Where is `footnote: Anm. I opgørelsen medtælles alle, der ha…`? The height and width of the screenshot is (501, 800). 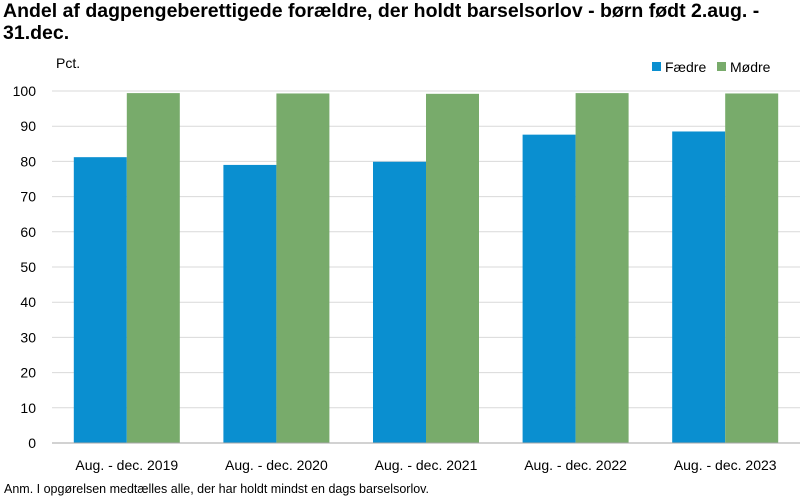
footnote: Anm. I opgørelsen medtælles alle, der ha… is located at coordinates (216, 489).